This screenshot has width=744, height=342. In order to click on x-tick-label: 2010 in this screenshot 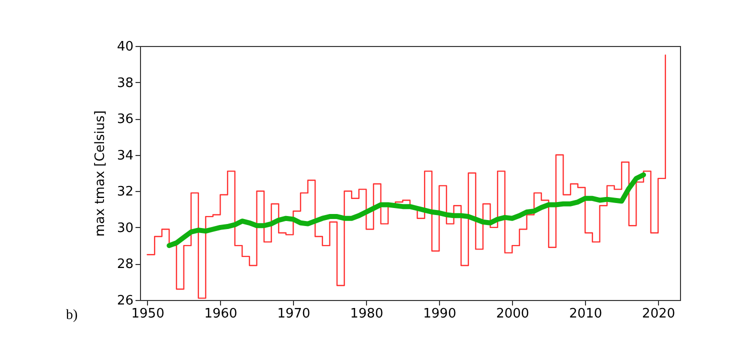, I will do `click(585, 314)`.